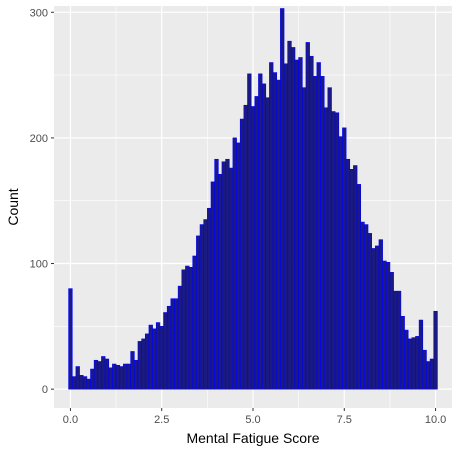 This screenshot has width=457, height=453. Describe the element at coordinates (13, 206) in the screenshot. I see `y-axis-title: Count` at that location.